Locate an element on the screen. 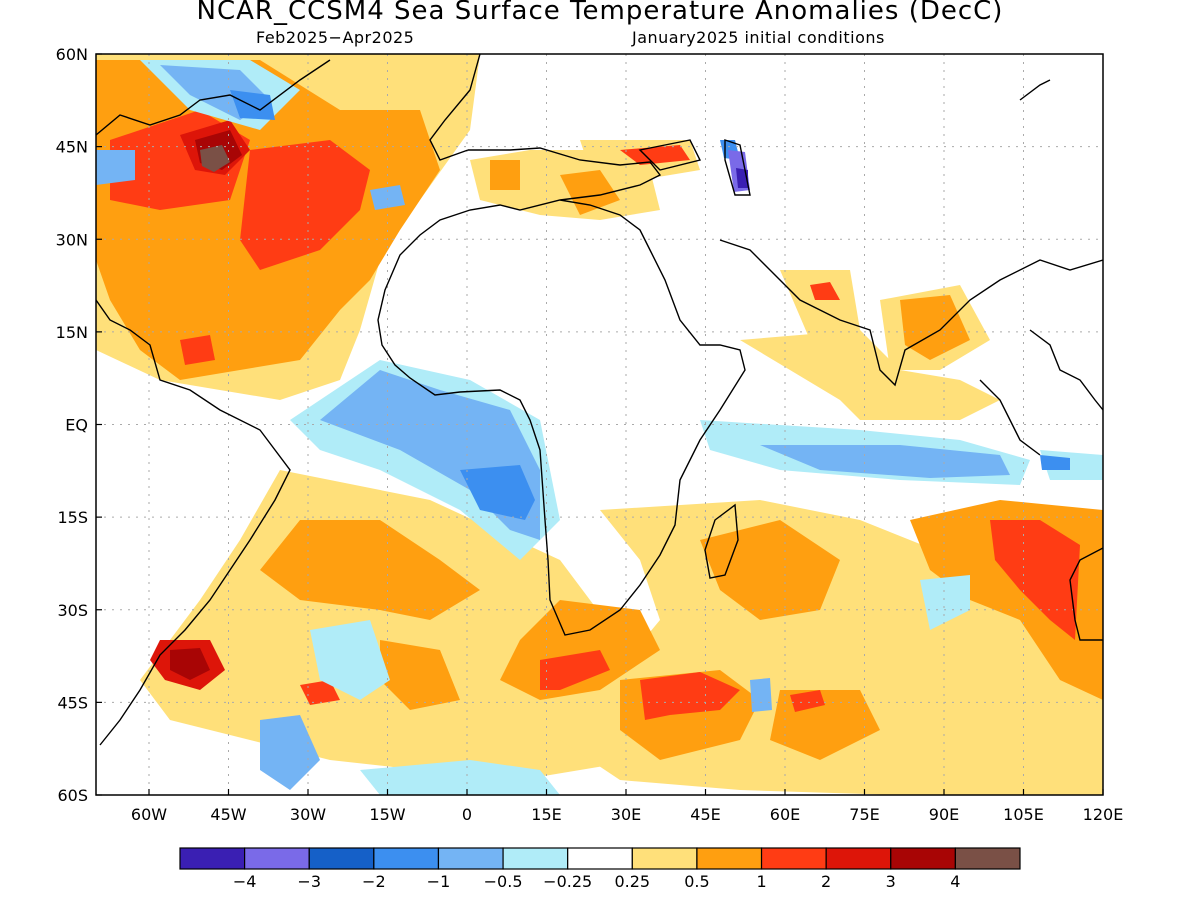  lon-tick-label: 60E is located at coordinates (785, 814).